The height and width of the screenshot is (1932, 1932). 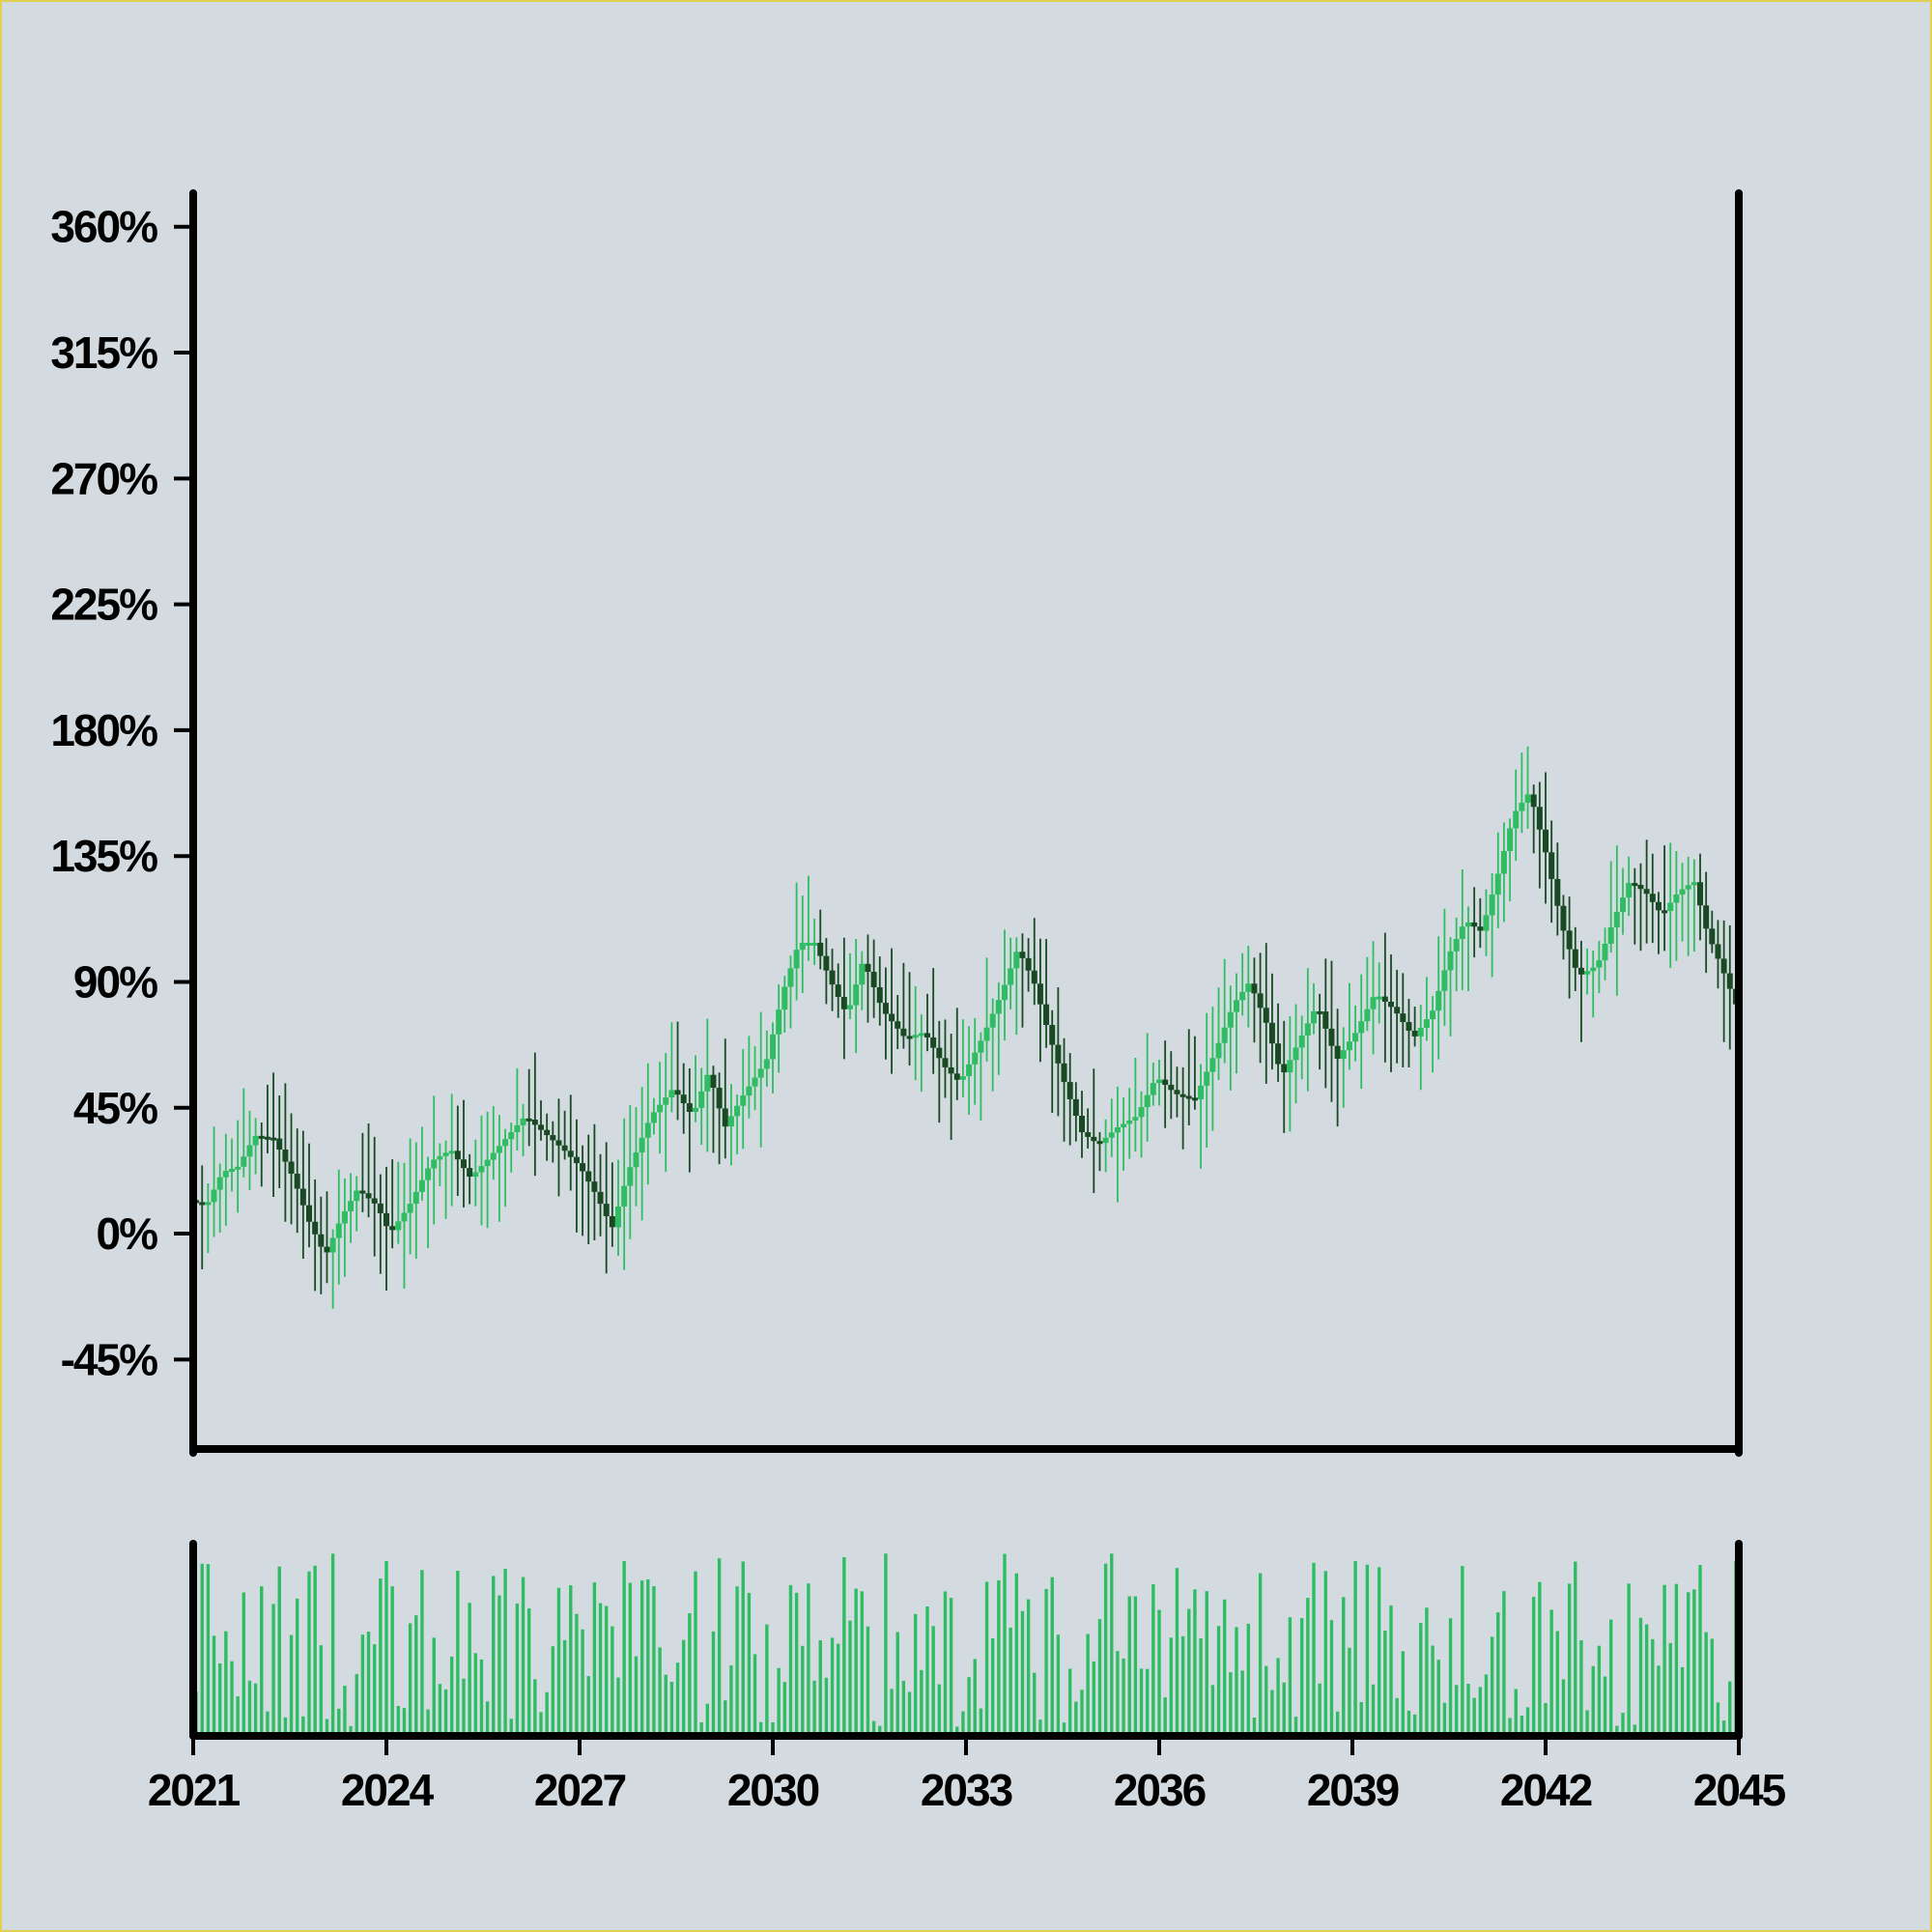 I want to click on y-tick-label: 315%, so click(x=103, y=352).